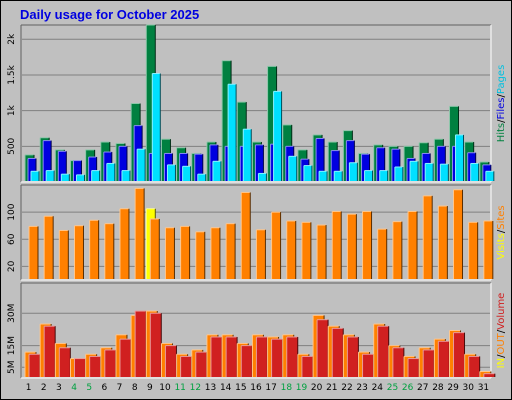  Describe the element at coordinates (414, 171) in the screenshot. I see `bar-pages-day-26-fill` at that location.